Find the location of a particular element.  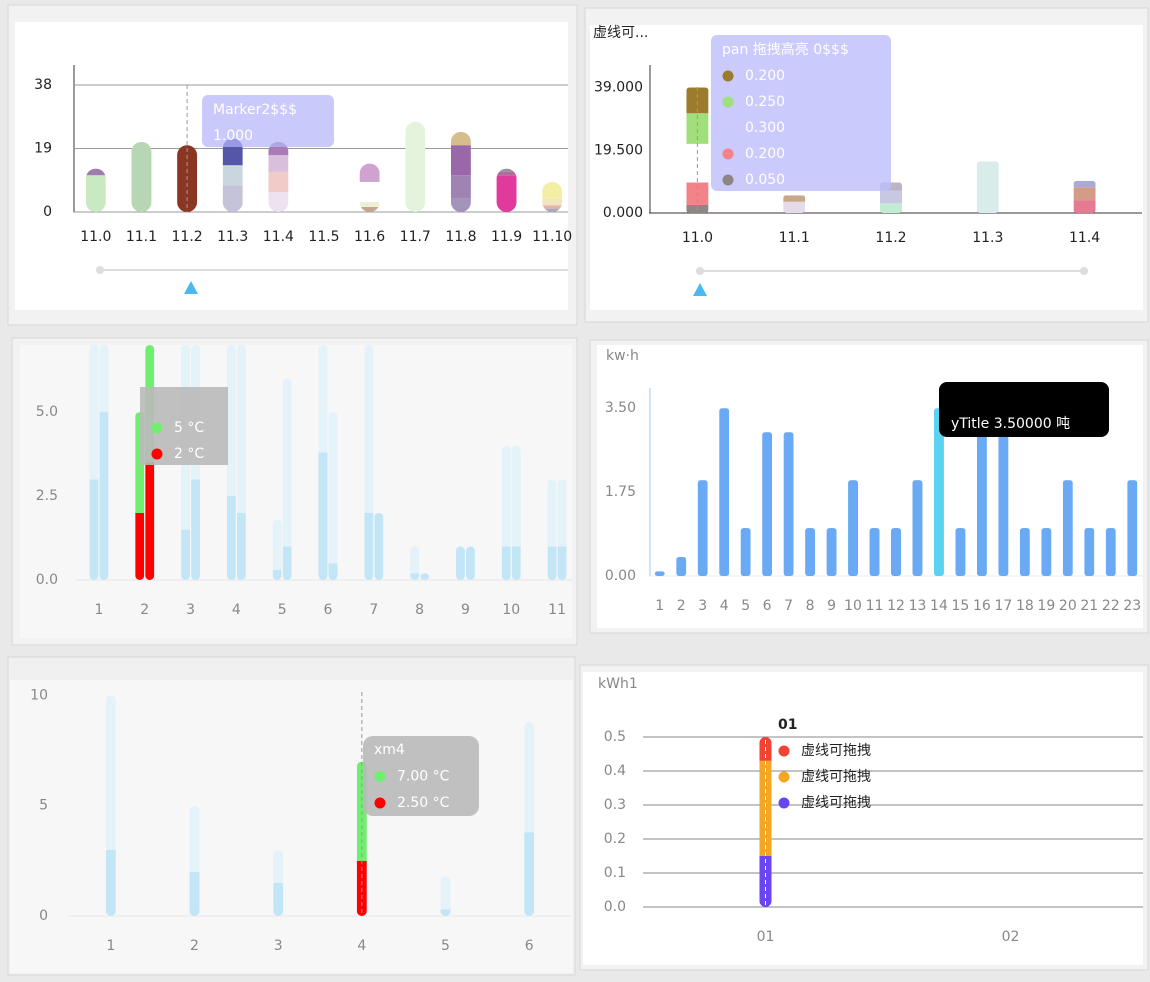

x-tick-label: 3 is located at coordinates (278, 946).